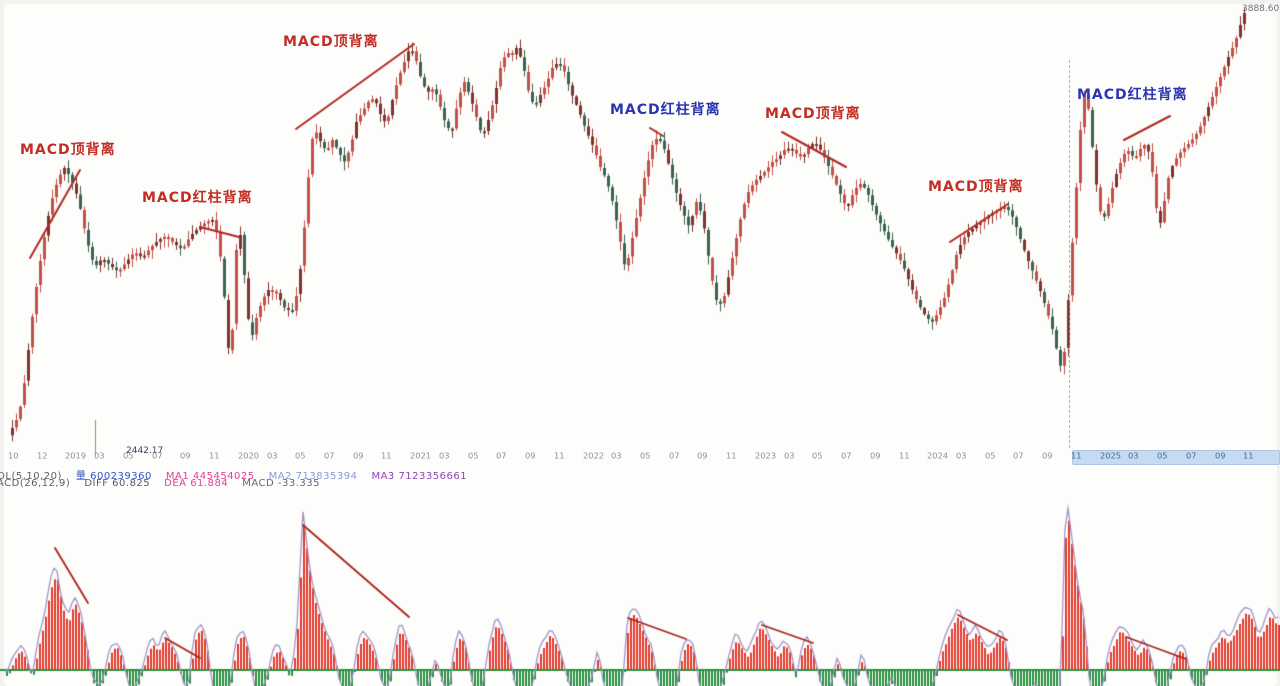 This screenshot has width=1280, height=686. Describe the element at coordinates (421, 457) in the screenshot. I see `x-axis-label: 2021` at that location.